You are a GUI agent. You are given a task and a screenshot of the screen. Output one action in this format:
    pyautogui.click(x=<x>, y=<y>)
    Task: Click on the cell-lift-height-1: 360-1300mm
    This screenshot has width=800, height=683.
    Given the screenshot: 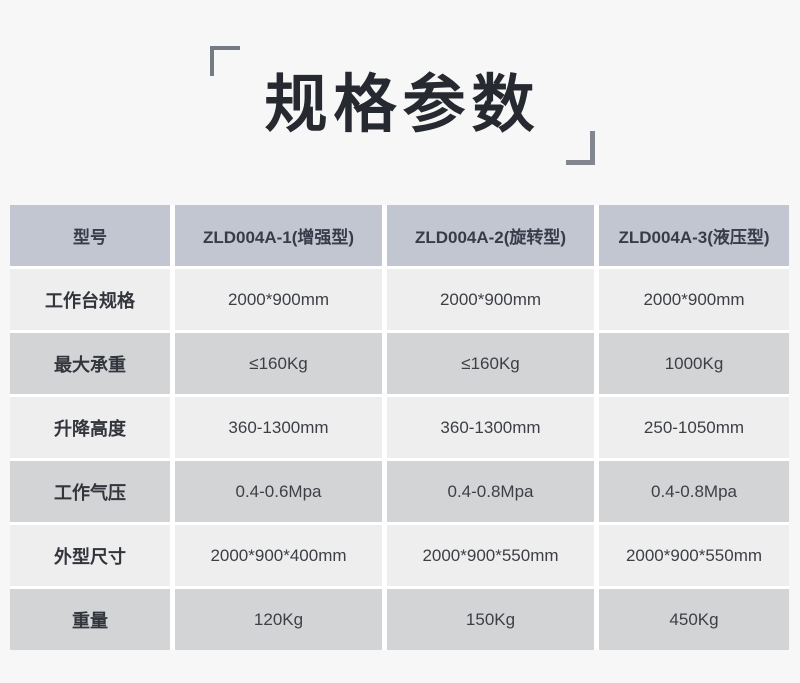 What is the action you would take?
    pyautogui.click(x=278, y=427)
    